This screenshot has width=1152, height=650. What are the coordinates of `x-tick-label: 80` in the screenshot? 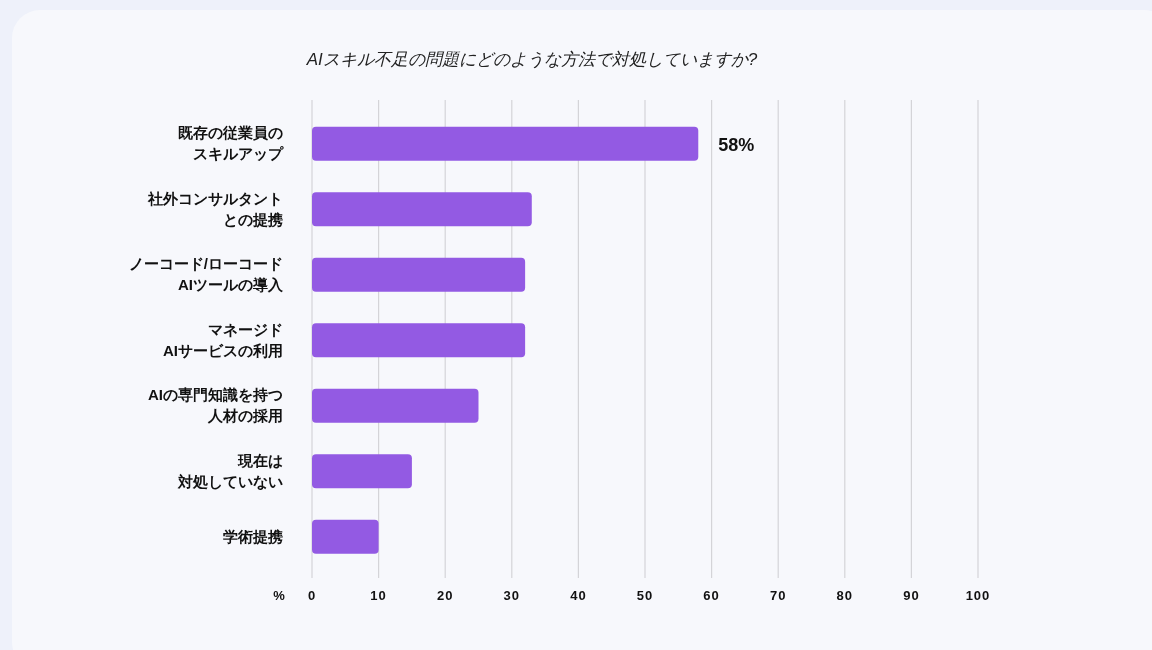 It's located at (845, 595).